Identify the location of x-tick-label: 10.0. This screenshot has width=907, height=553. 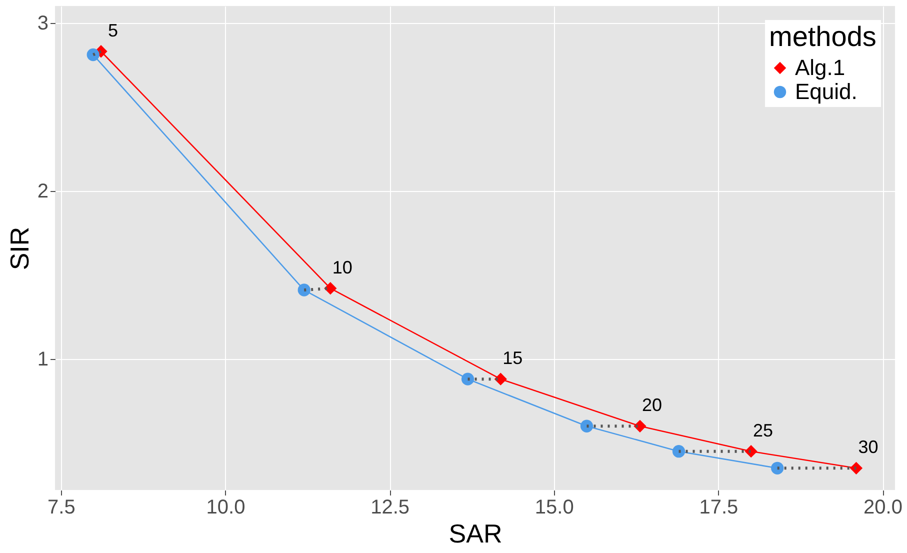
(226, 507).